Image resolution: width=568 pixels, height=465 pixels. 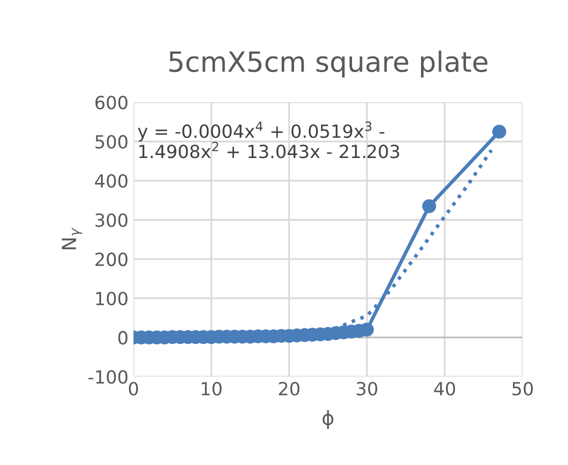 I want to click on y-tick-label: -100, so click(x=108, y=377).